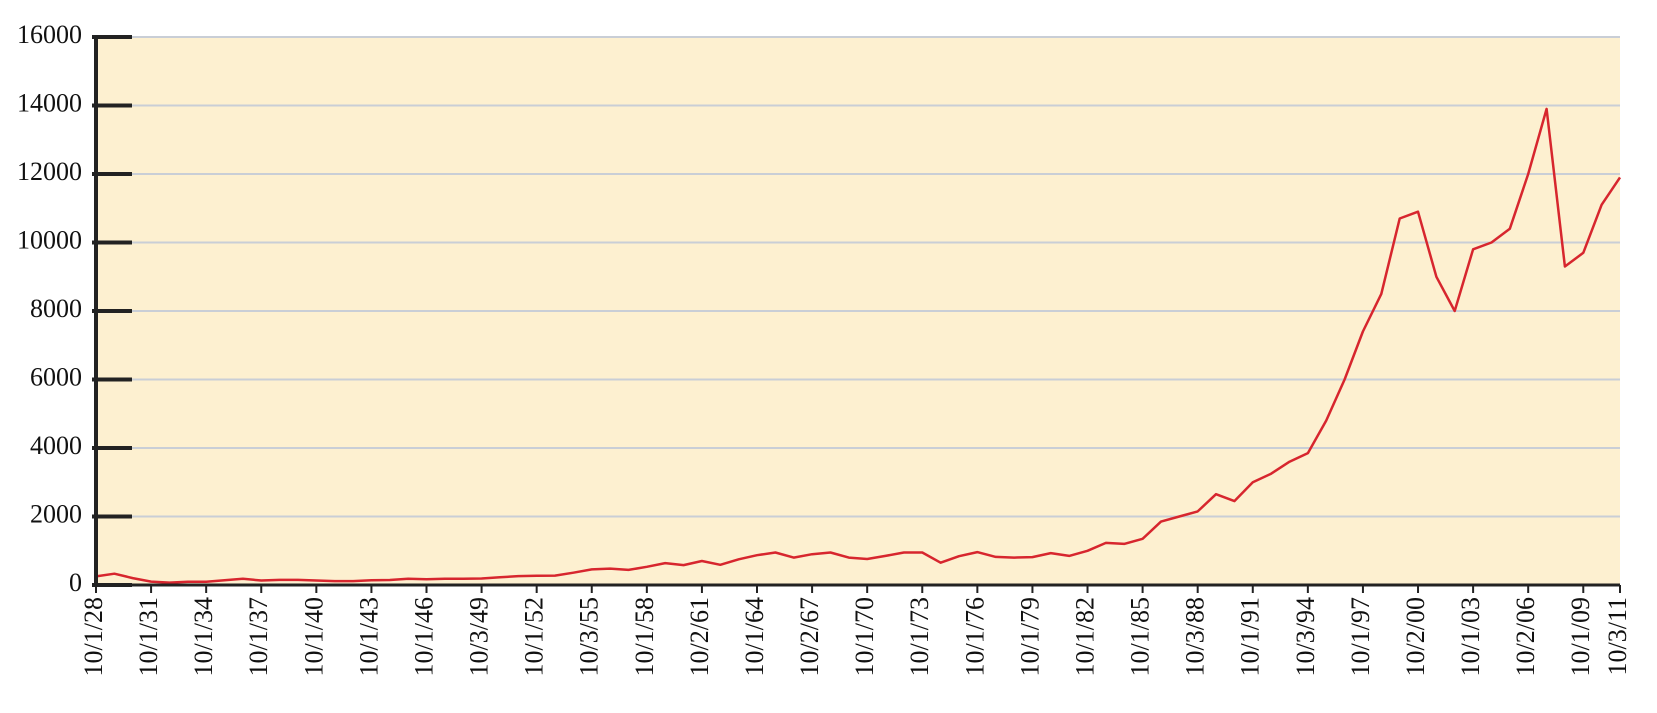 The width and height of the screenshot is (1657, 713). I want to click on x-tick-label: 10/1/76, so click(974, 636).